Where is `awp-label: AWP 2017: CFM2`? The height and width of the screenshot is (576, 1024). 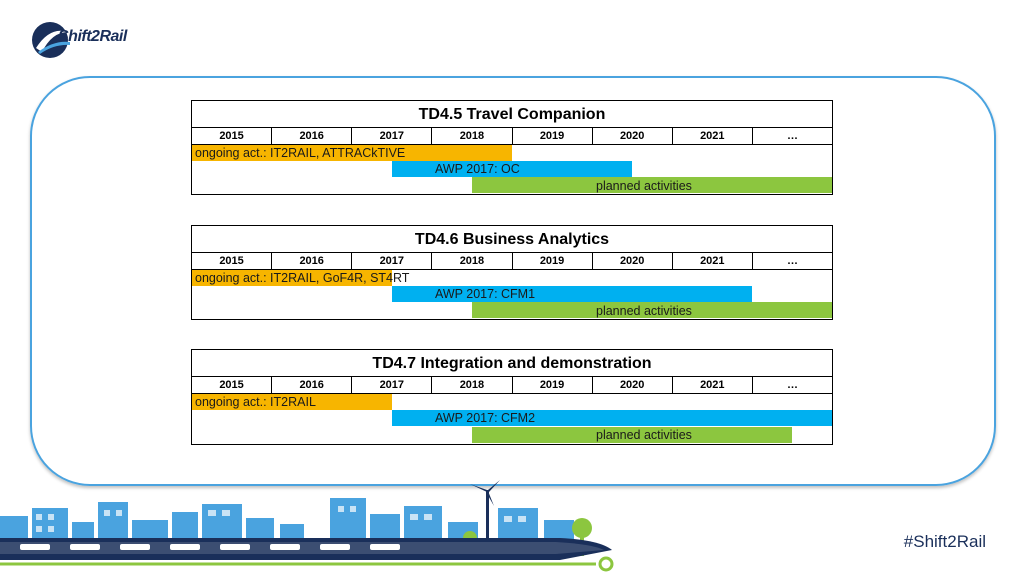
awp-label: AWP 2017: CFM2 is located at coordinates (485, 418).